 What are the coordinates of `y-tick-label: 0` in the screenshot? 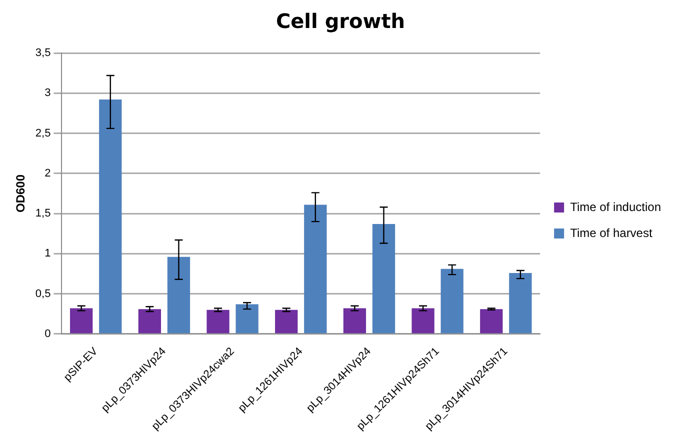 It's located at (47, 334).